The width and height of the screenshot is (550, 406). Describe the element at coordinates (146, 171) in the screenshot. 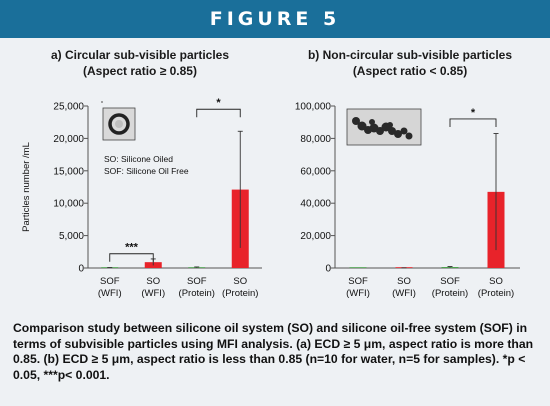

I see `legend-sof: SOF: Silicone Oil Free` at that location.